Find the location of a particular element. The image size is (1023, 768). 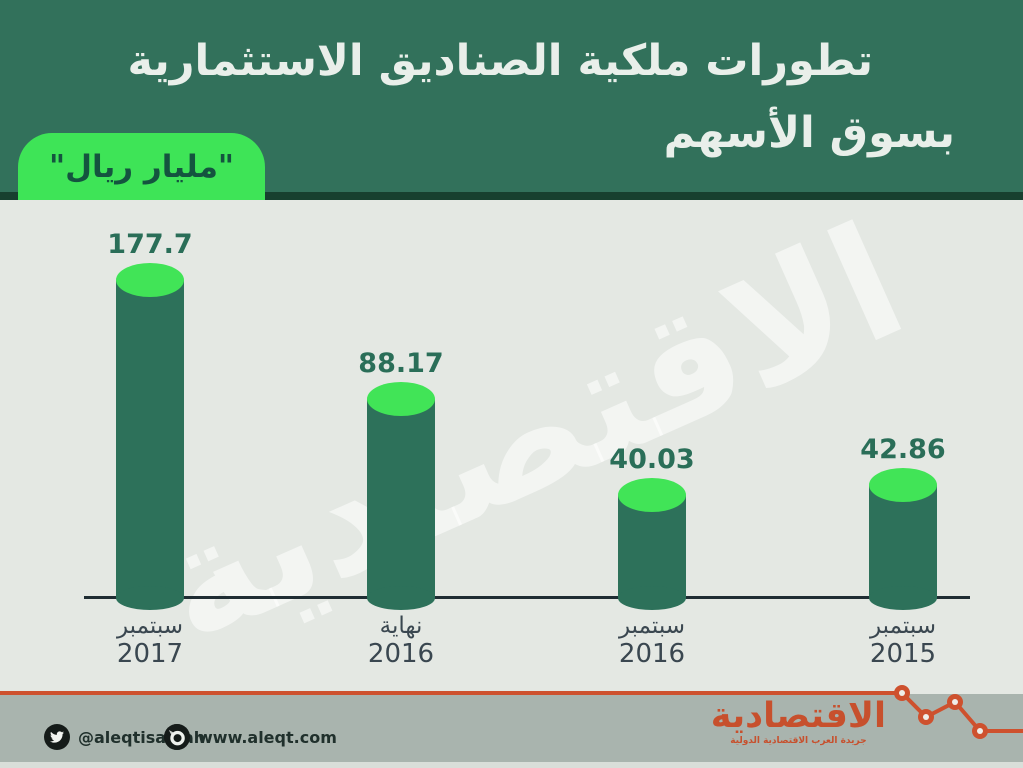

x-axis-label: نهاية 2016 is located at coordinates (401, 640).